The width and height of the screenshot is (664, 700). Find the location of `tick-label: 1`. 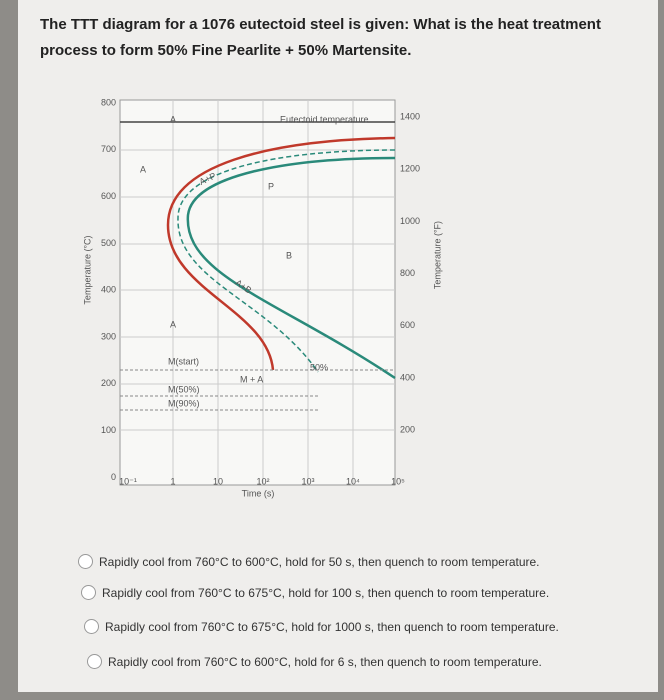

tick-label: 1 is located at coordinates (172, 481).